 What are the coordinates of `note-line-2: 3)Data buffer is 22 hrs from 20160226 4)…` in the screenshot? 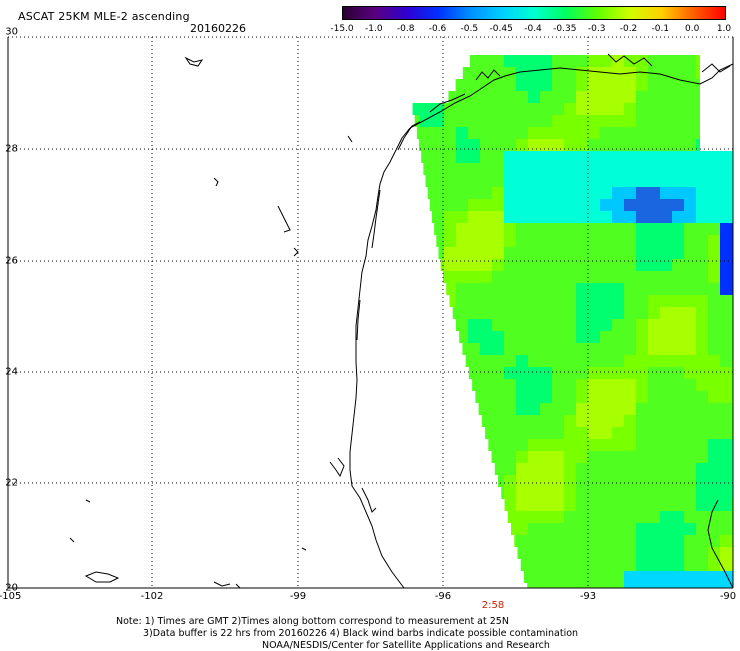 It's located at (361, 633).